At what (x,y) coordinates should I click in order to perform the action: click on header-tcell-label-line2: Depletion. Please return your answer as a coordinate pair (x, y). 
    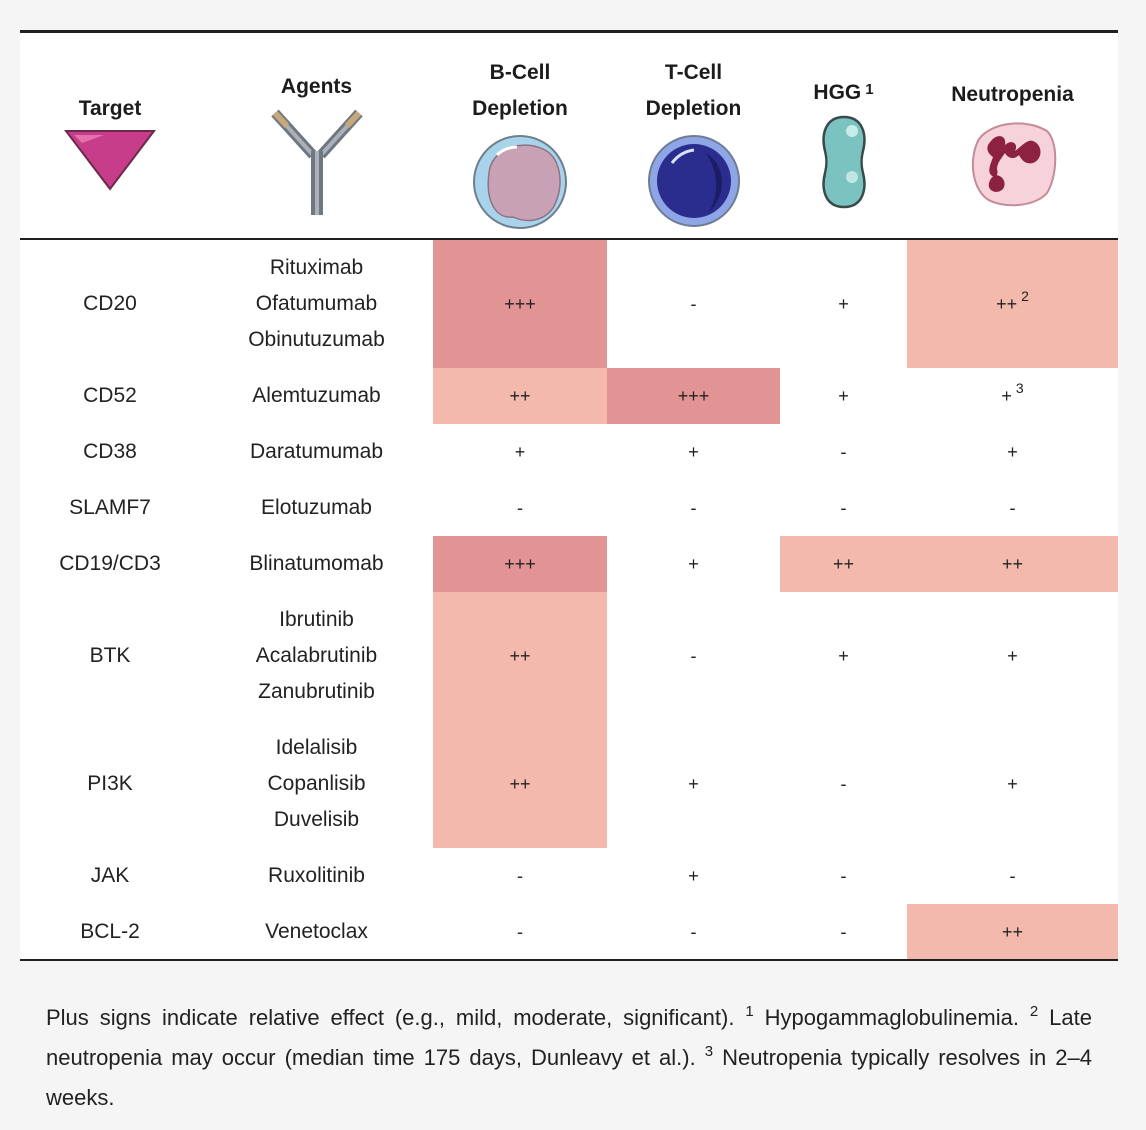
    Looking at the image, I should click on (693, 108).